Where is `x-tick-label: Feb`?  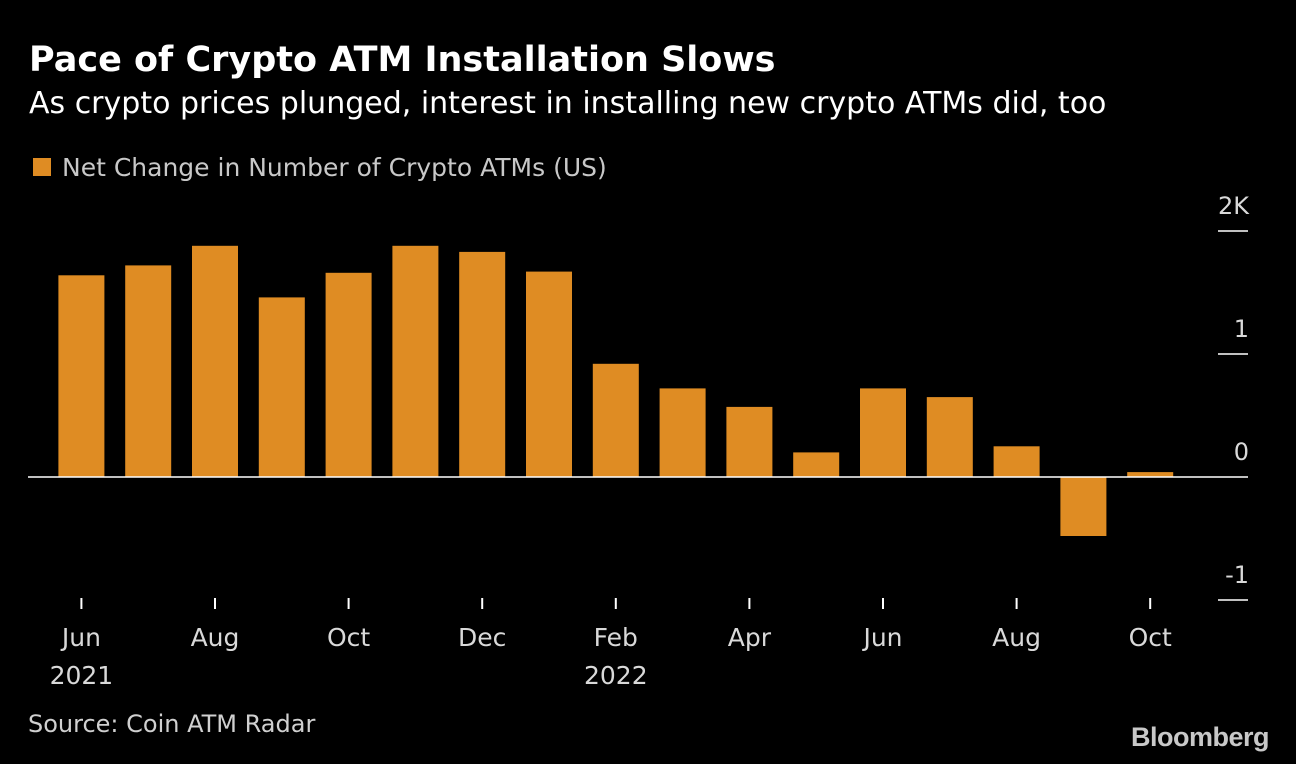
x-tick-label: Feb is located at coordinates (616, 637).